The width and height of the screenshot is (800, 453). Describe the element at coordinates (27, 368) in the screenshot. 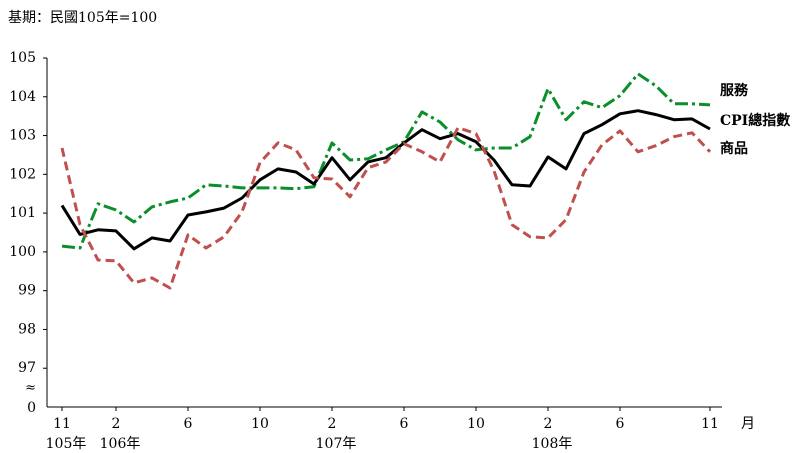

I see `y-tick-label: 97` at that location.